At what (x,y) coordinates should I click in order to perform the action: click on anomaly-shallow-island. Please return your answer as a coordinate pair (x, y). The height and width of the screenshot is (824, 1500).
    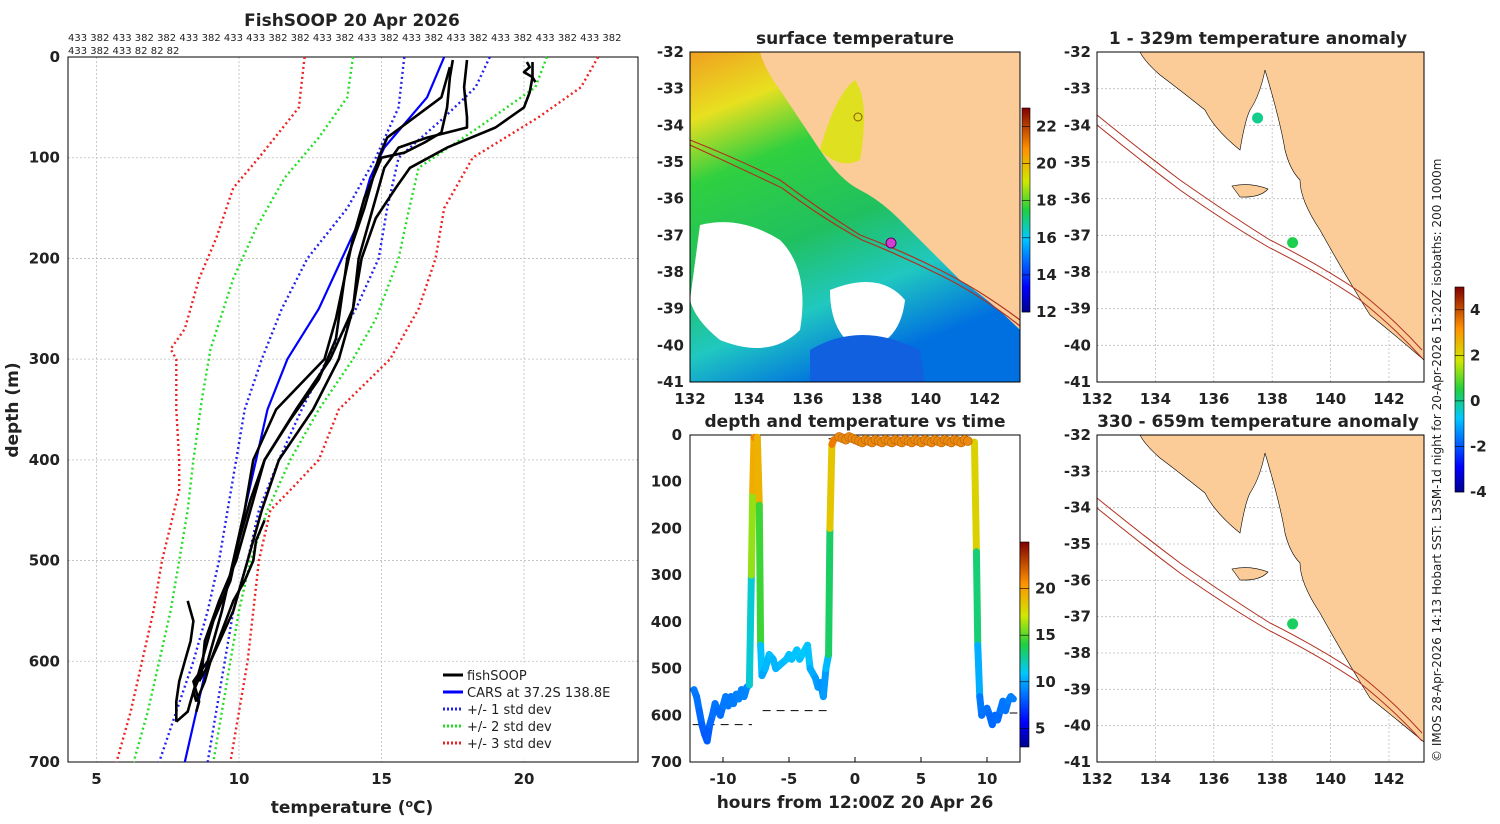
    Looking at the image, I should click on (1250, 191).